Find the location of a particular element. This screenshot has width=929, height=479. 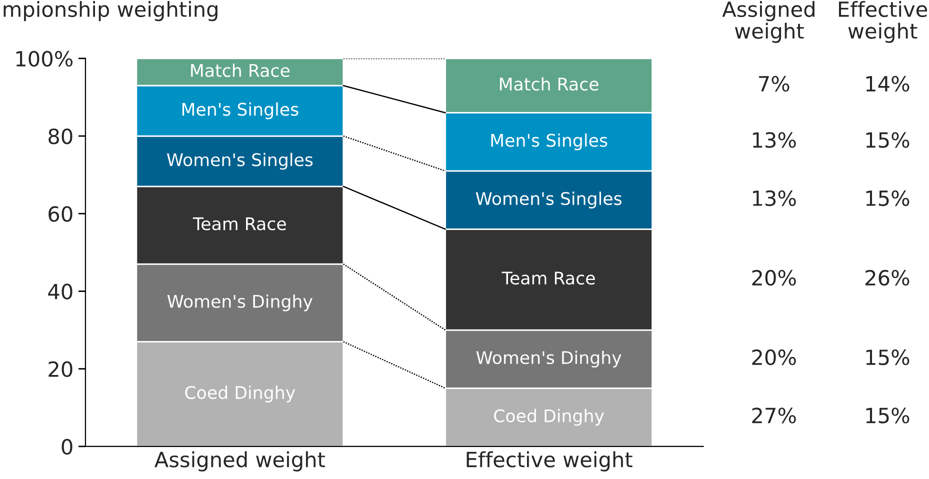

series-label: Women's Dinghy is located at coordinates (549, 359).